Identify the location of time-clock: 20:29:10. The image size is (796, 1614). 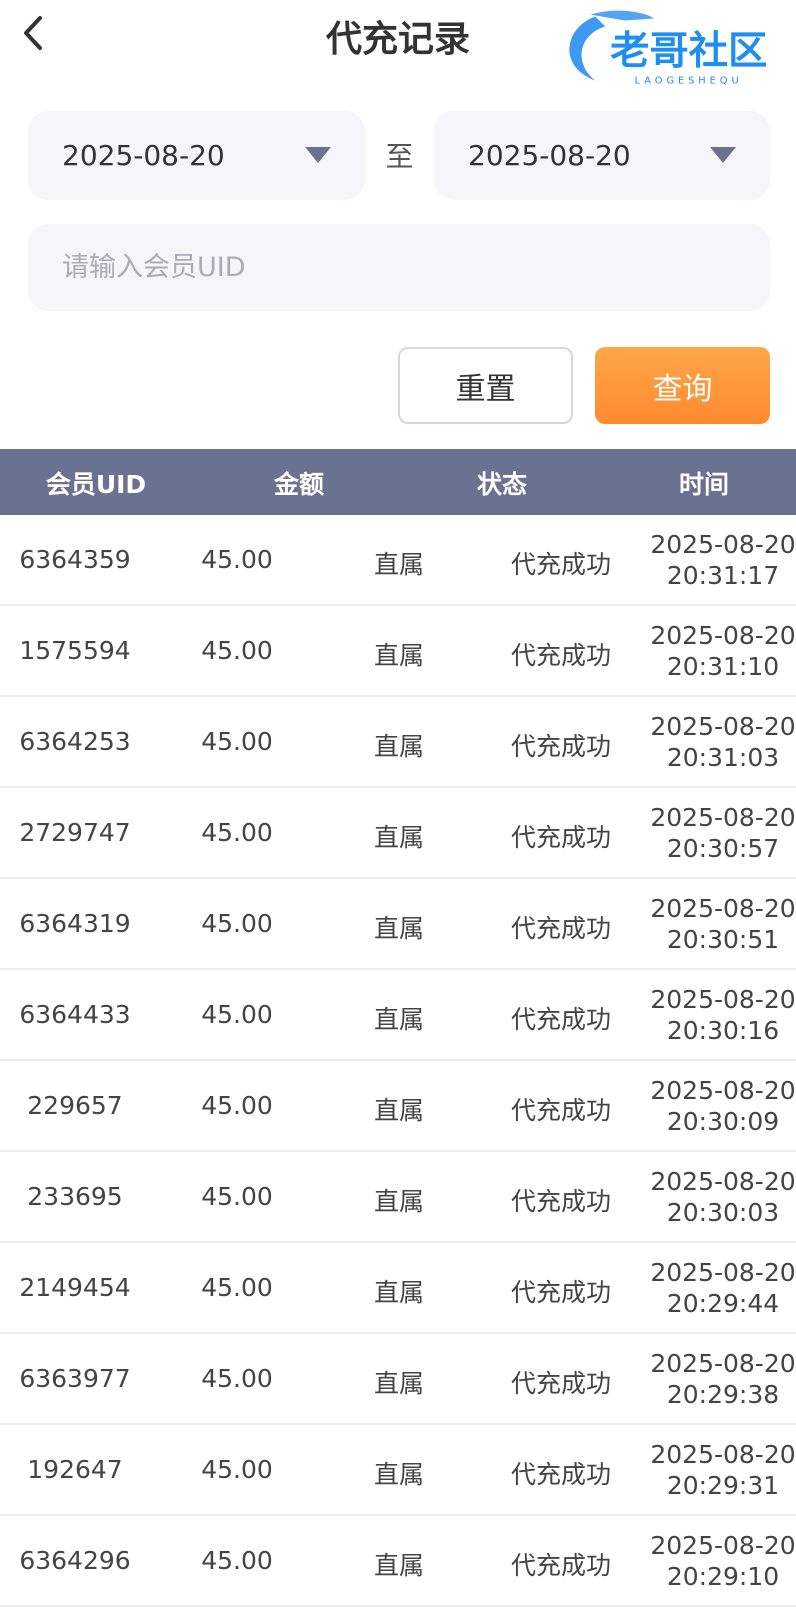
(723, 1576).